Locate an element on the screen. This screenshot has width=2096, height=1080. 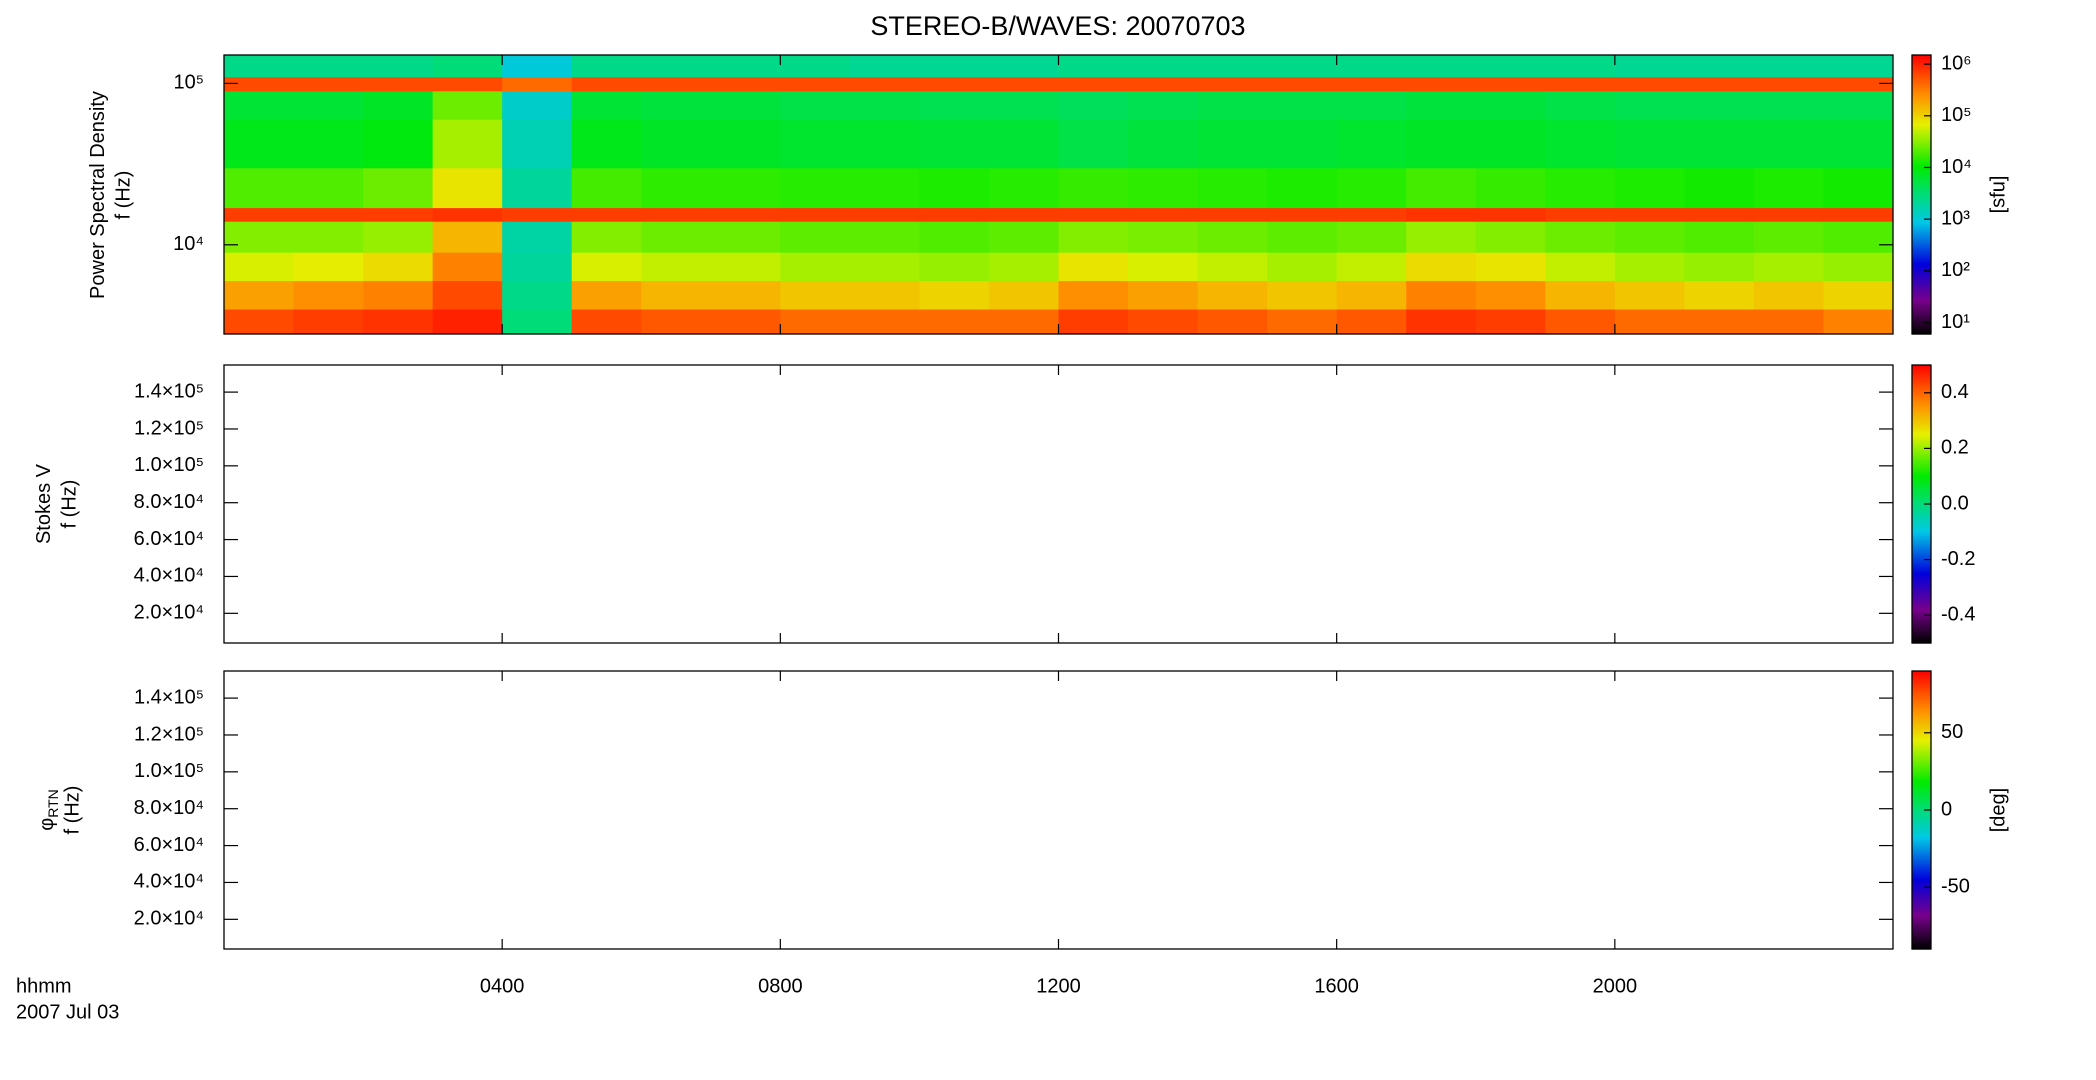
colorbar-tick-label: 10⁴ is located at coordinates (1956, 167).